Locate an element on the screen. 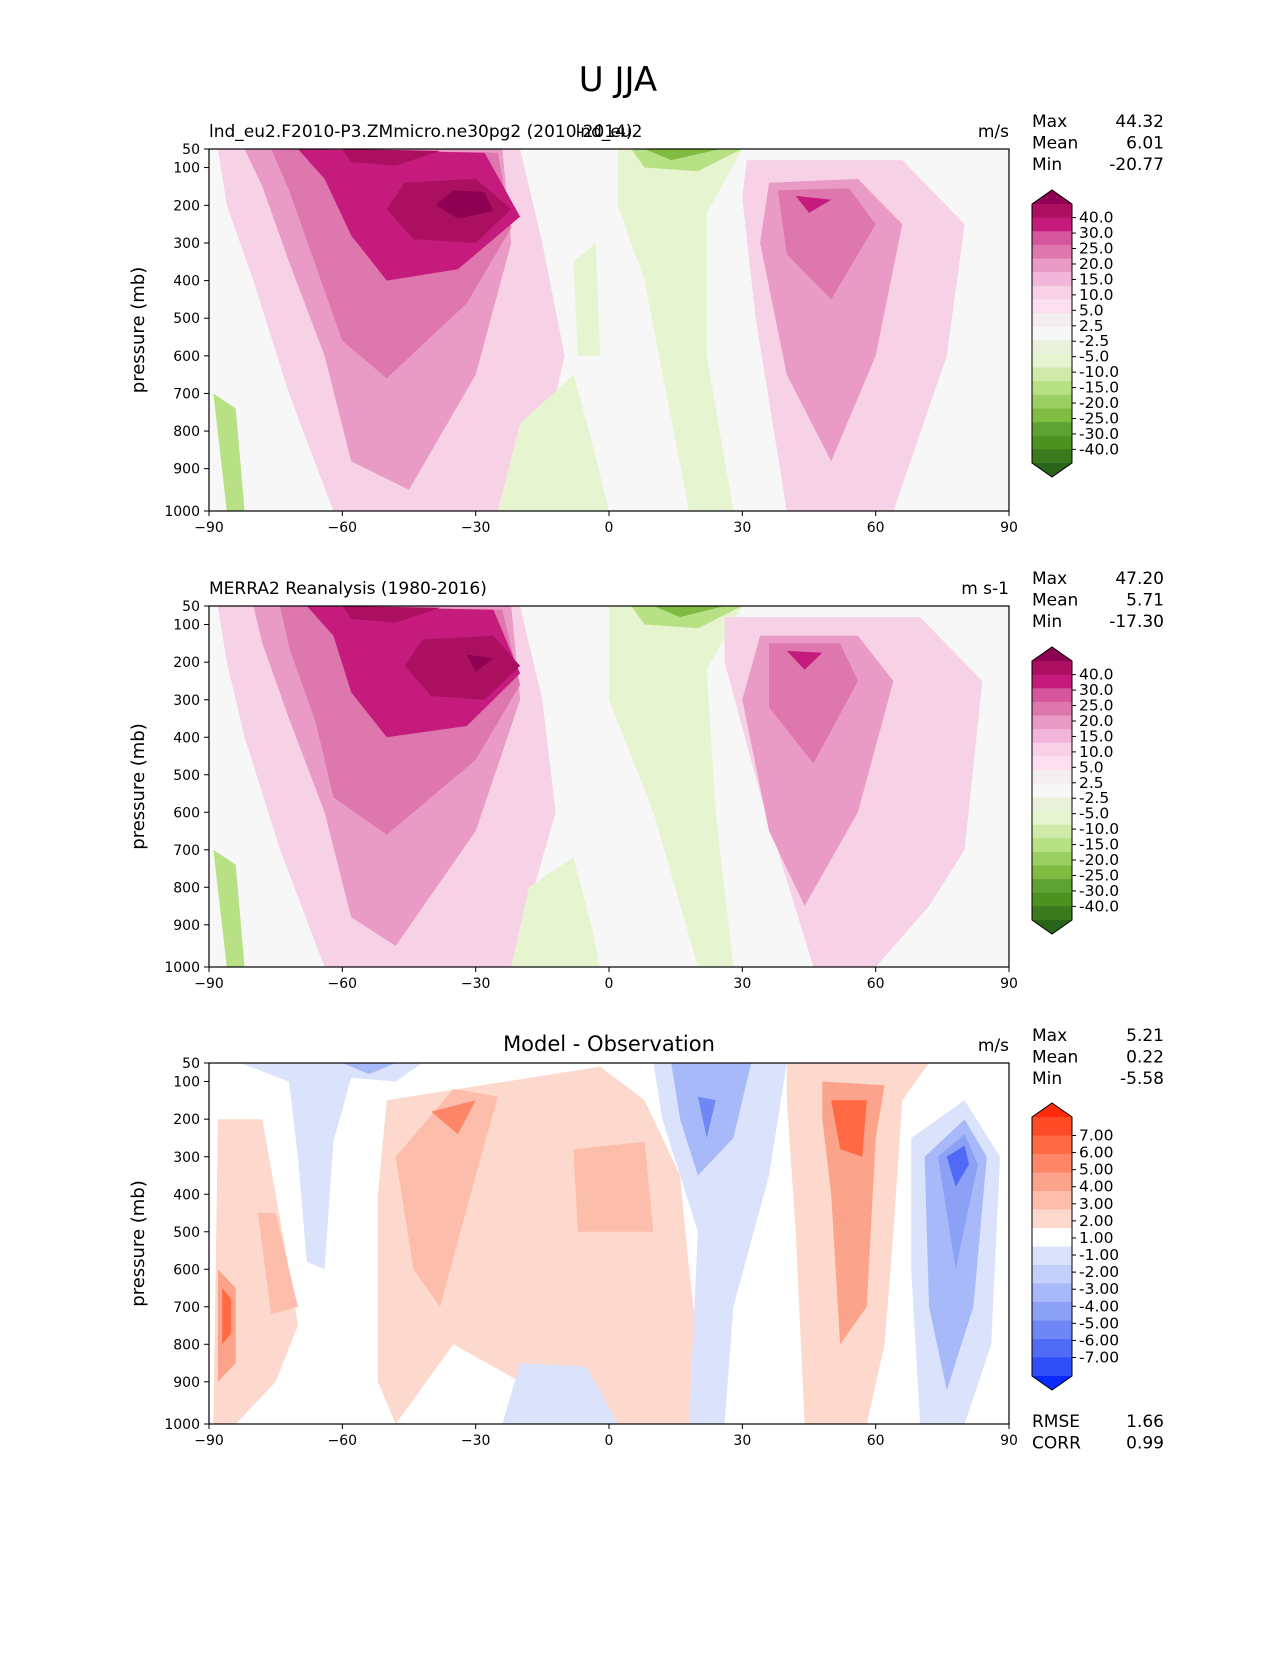  colorbar-label: -10.0 is located at coordinates (1099, 829).